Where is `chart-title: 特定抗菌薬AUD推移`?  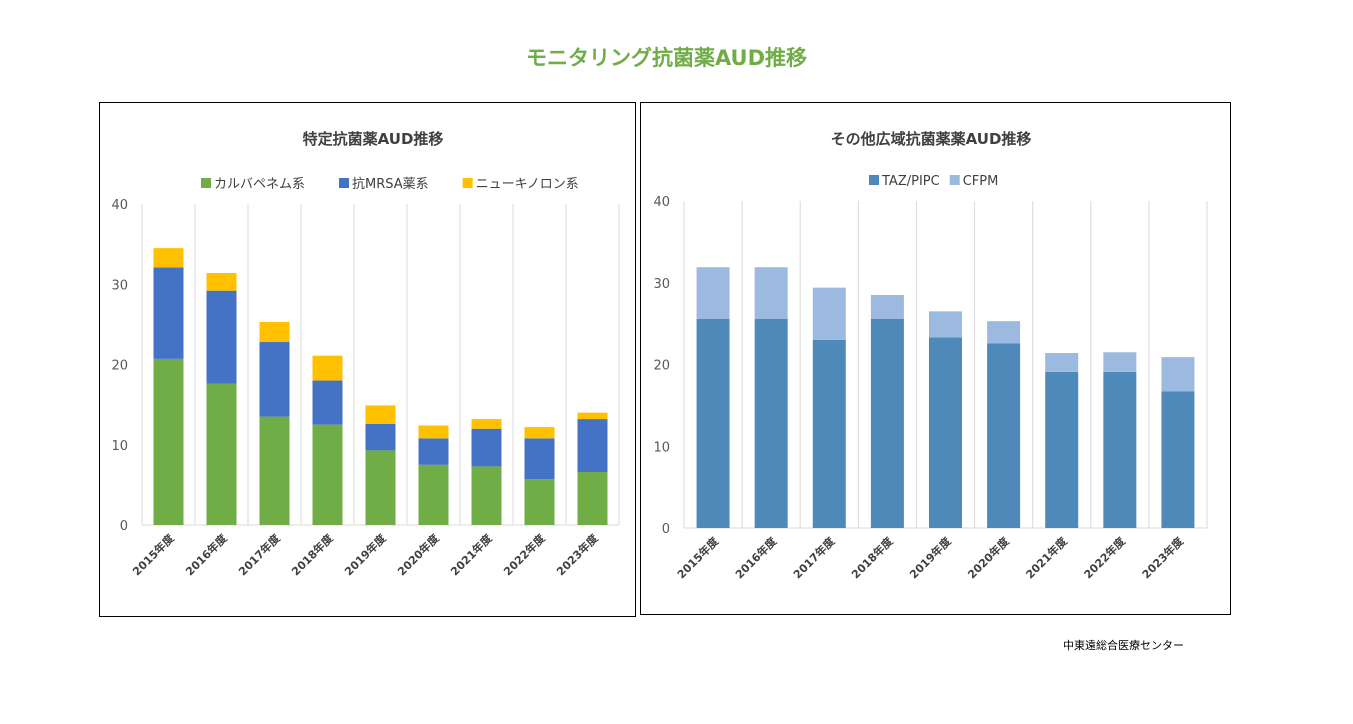
chart-title: 特定抗菌薬AUD推移 is located at coordinates (373, 139).